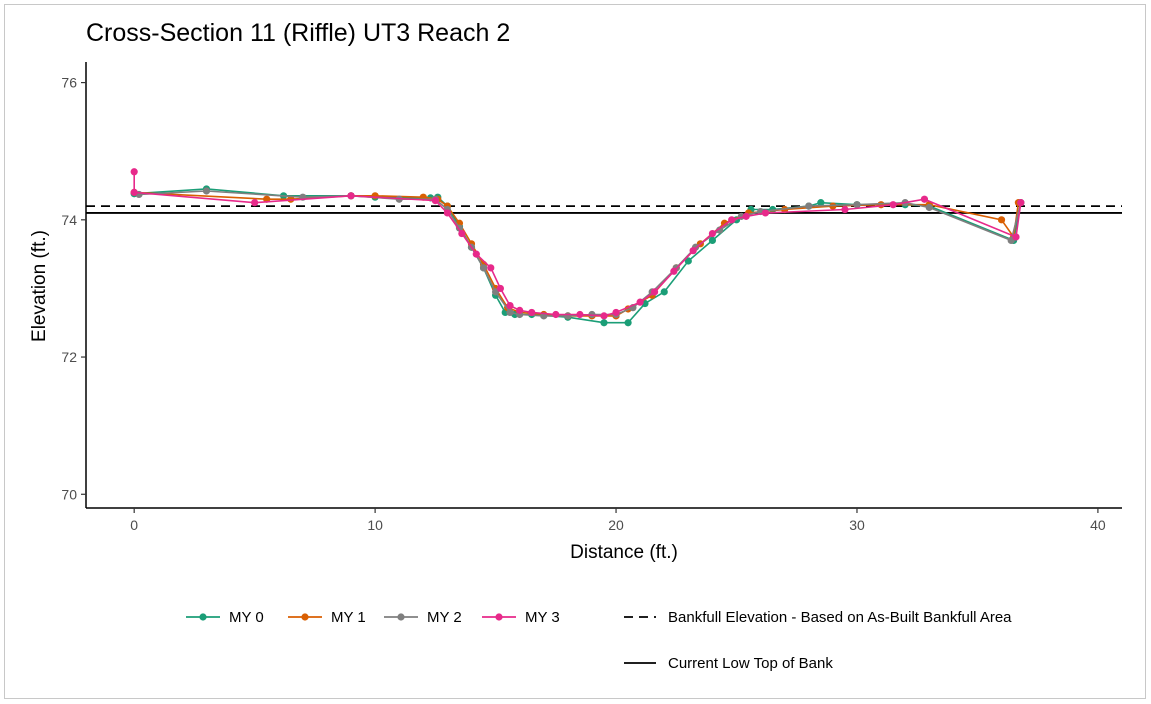  I want to click on x-tick-label: 40, so click(1098, 525).